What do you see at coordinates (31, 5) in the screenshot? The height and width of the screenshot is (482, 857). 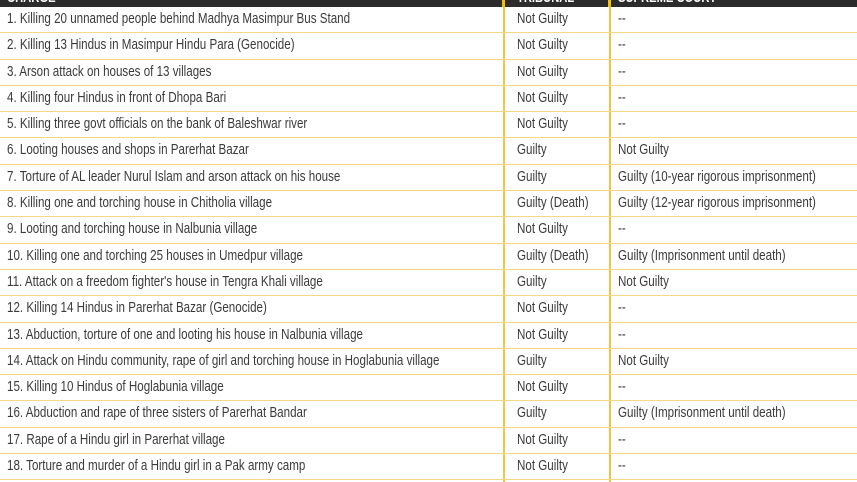 I see `header-charge-text: CHARGE` at bounding box center [31, 5].